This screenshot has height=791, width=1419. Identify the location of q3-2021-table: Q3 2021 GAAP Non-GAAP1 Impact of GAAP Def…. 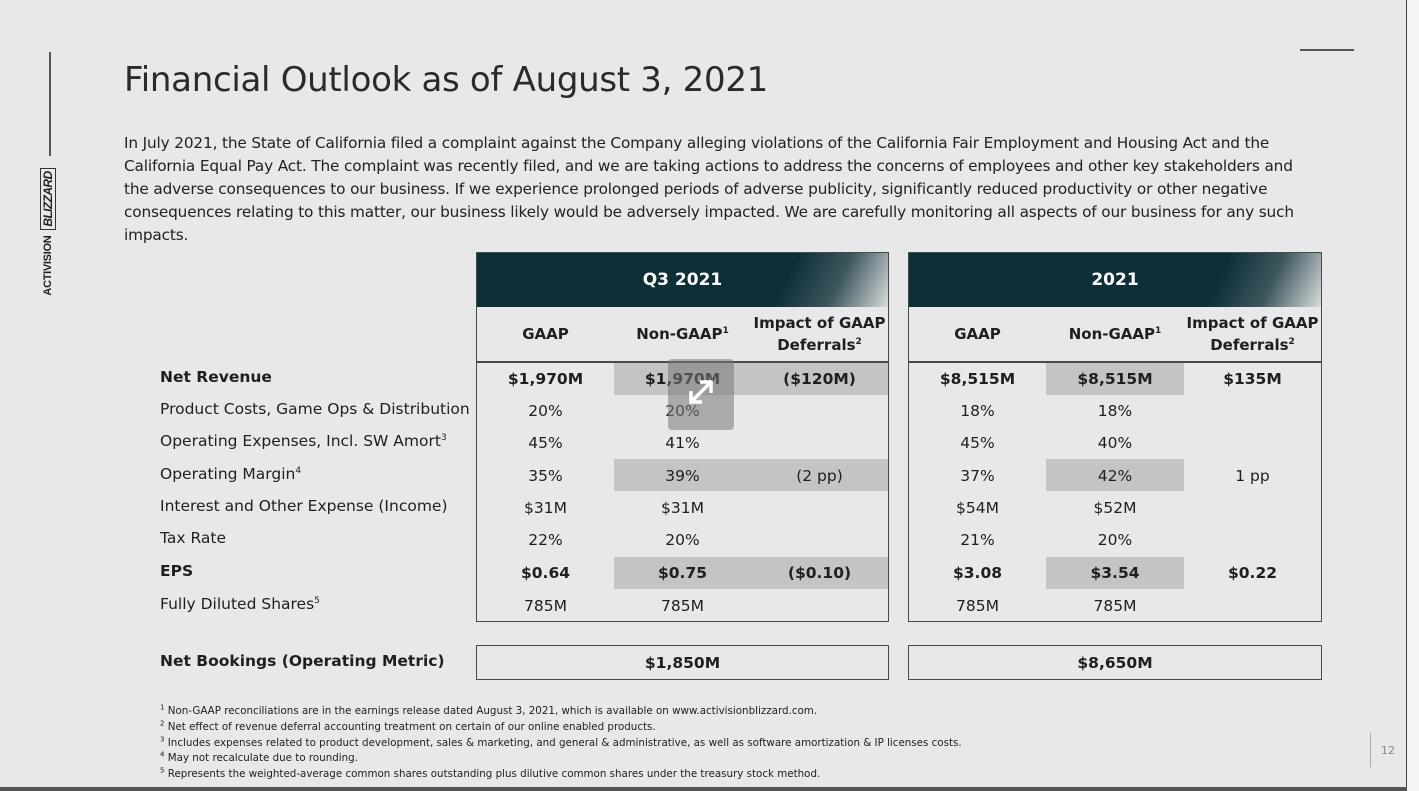
(682, 437).